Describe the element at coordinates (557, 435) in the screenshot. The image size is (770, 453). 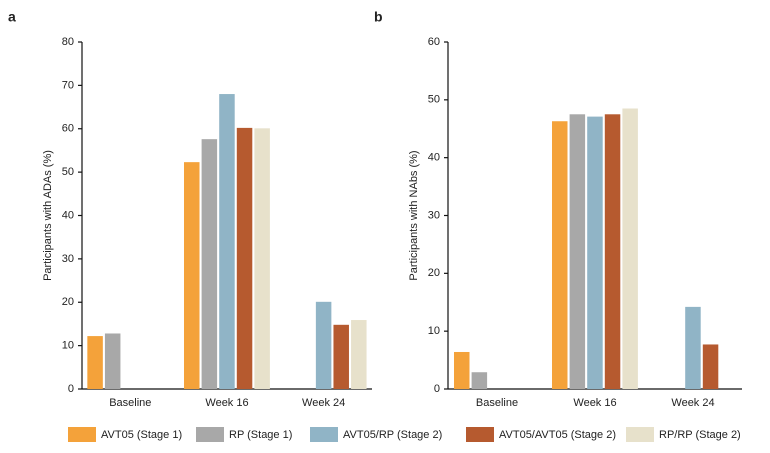
I see `legend-label: AVT05/AVT05 (Stage 2)` at that location.